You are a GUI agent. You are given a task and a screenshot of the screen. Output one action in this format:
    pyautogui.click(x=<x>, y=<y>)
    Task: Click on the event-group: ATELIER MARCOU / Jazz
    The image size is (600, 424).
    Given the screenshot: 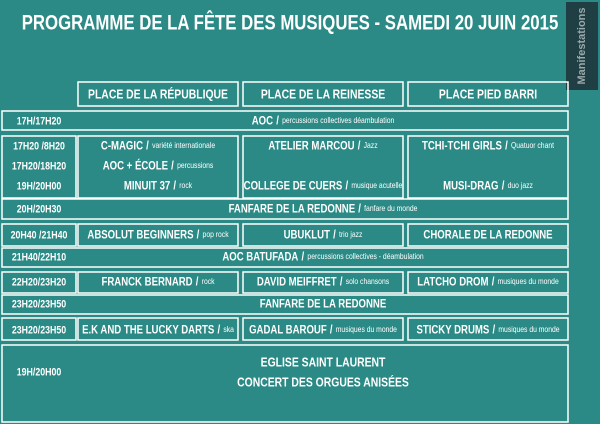 What is the action you would take?
    pyautogui.click(x=322, y=145)
    